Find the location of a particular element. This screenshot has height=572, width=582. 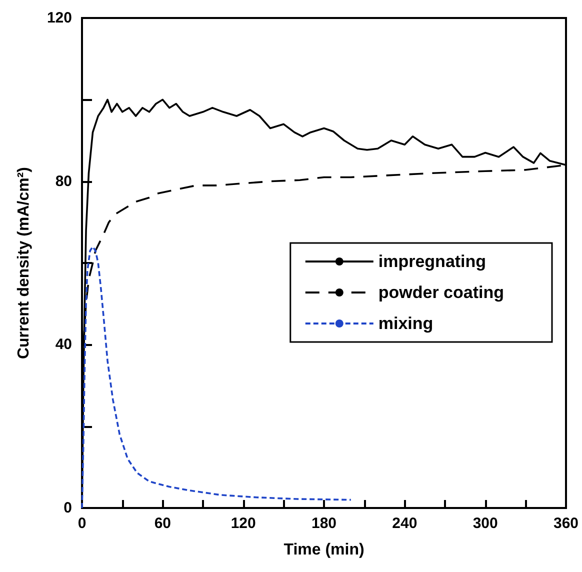

y-axis-title: Current density (mA/cm²) is located at coordinates (24, 263).